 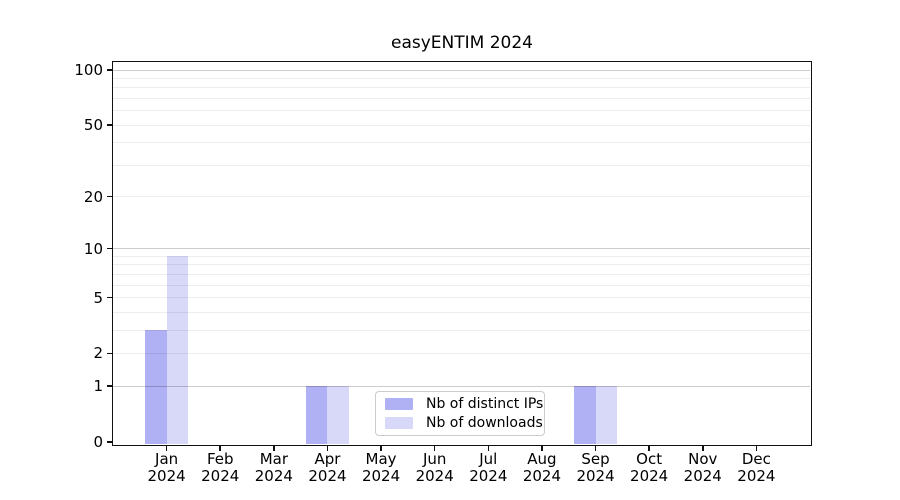 I want to click on legend-swatch-distinct-ips, so click(x=399, y=404).